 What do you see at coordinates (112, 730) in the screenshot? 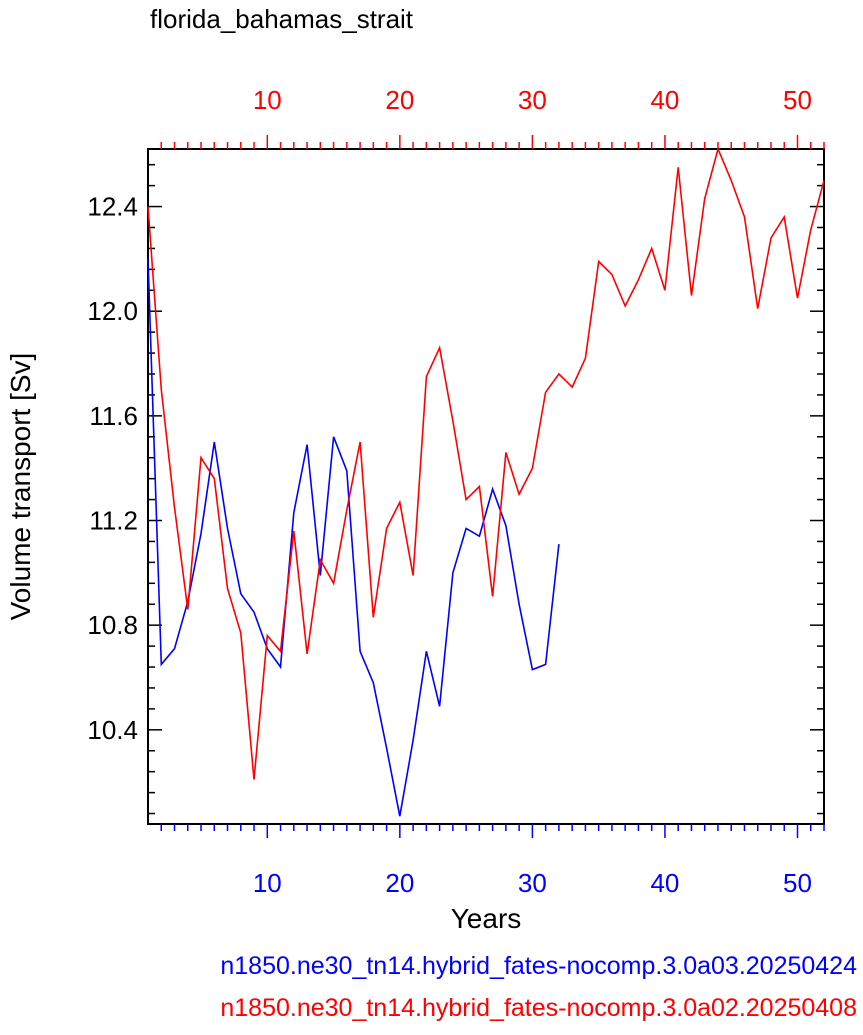
I see `y-tick-label: 10.4` at bounding box center [112, 730].